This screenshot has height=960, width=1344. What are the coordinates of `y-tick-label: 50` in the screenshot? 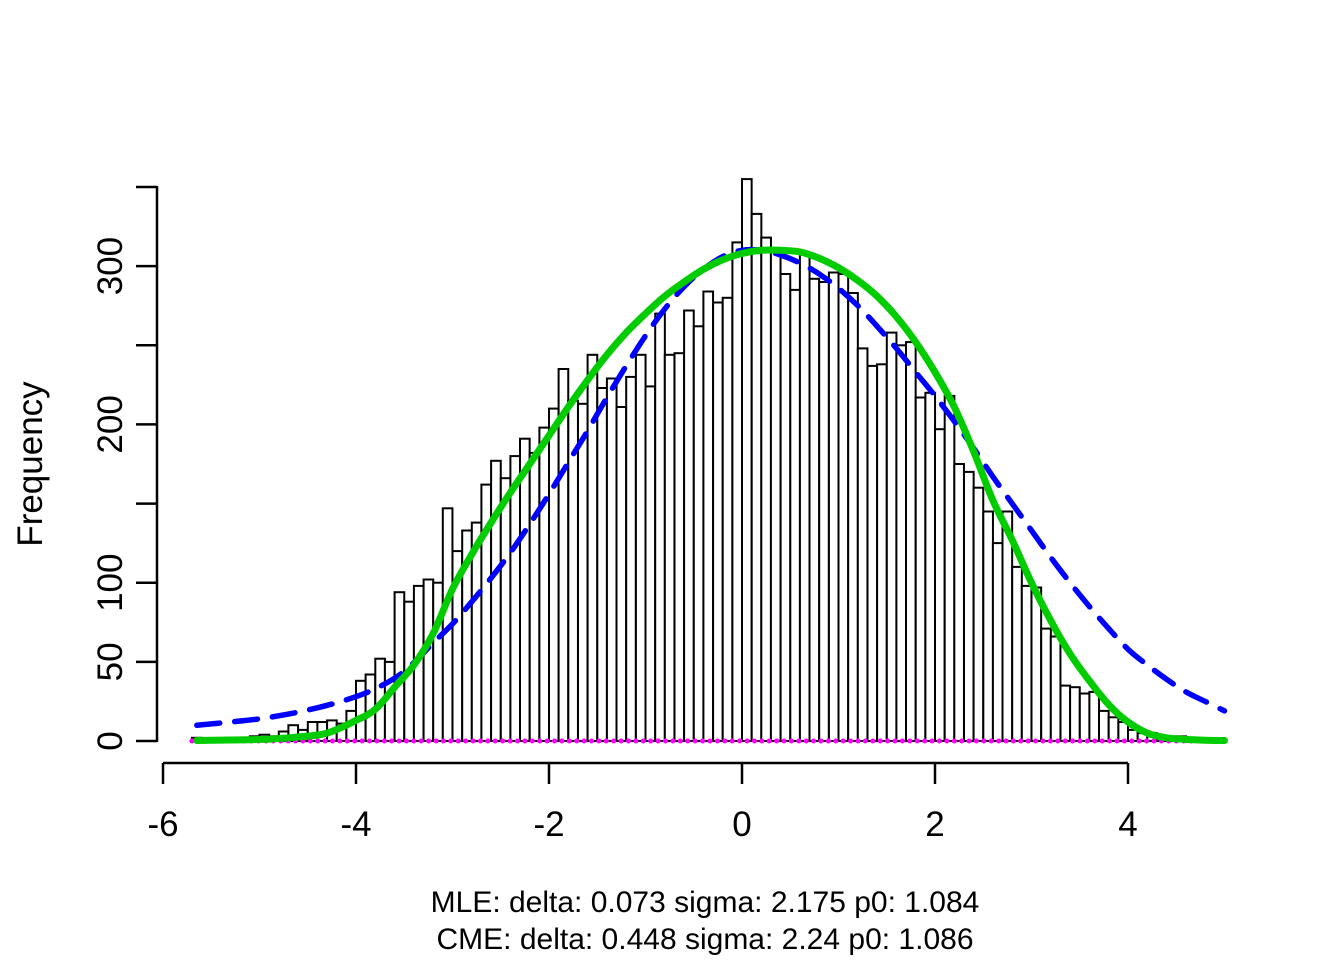 It's located at (110, 661).